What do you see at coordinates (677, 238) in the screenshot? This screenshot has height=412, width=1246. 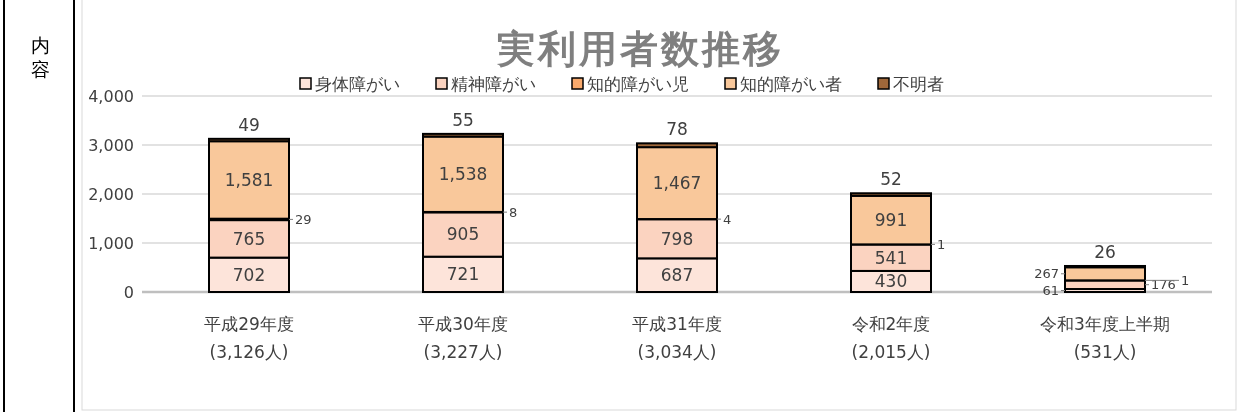 I see `data-label: 798` at bounding box center [677, 238].